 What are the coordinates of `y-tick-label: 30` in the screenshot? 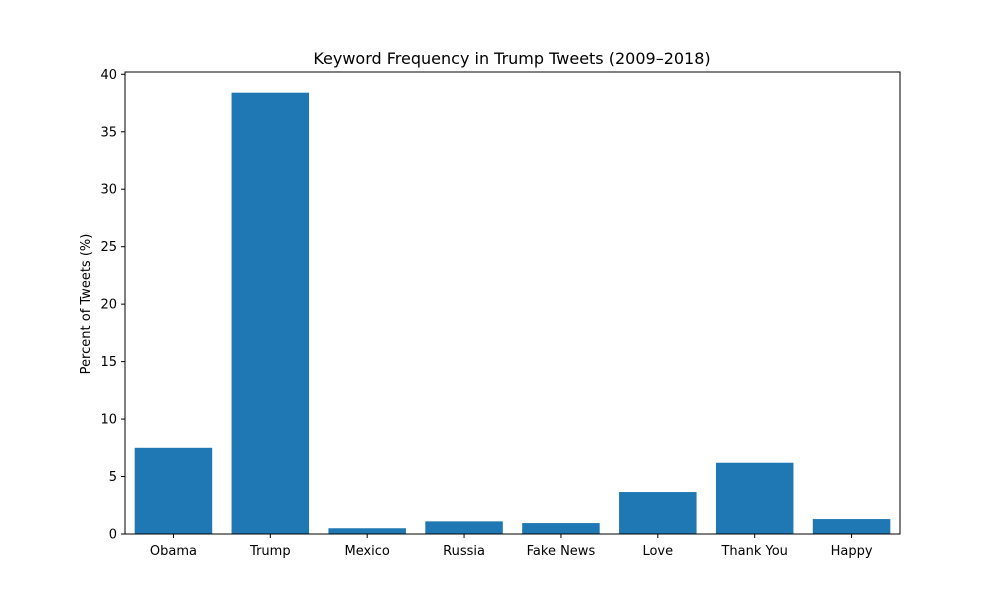 It's located at (108, 190).